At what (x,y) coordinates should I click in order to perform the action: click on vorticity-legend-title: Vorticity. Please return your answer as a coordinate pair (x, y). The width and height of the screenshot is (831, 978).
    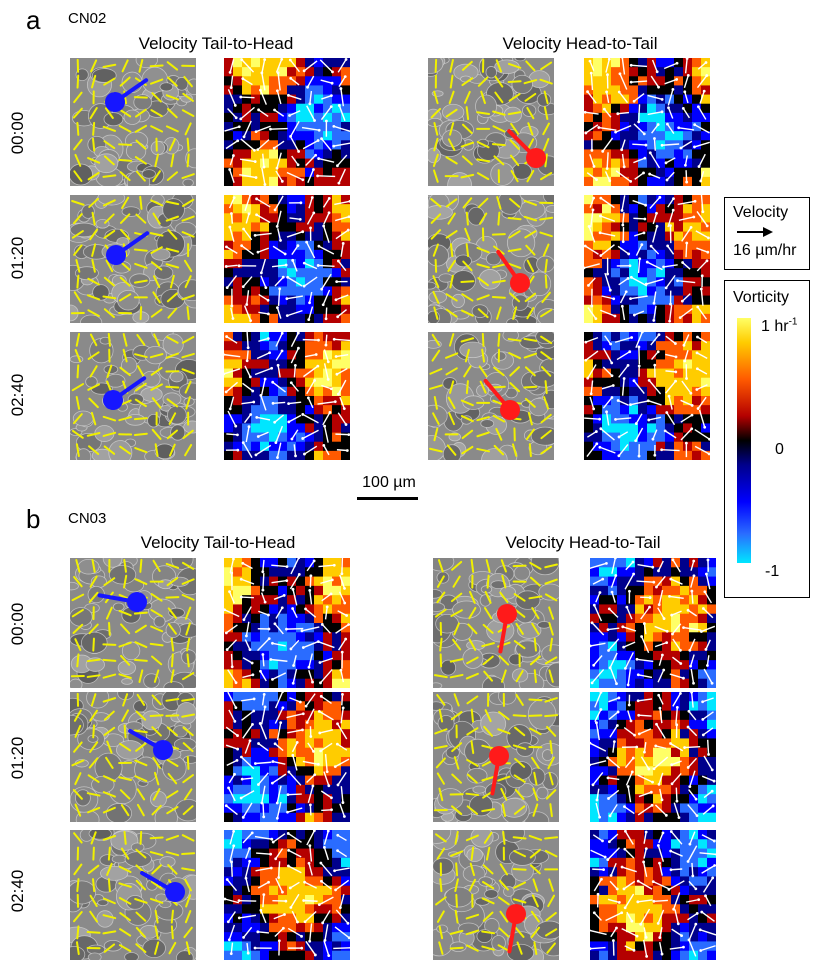
    Looking at the image, I should click on (761, 297).